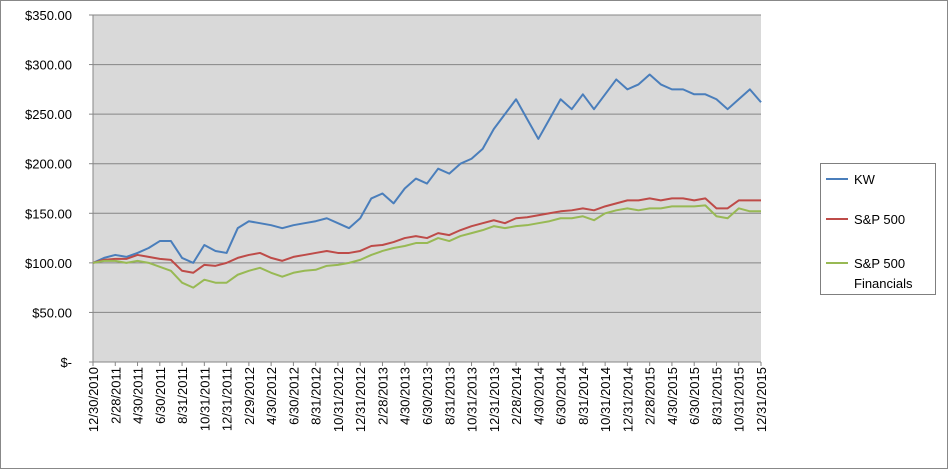 The height and width of the screenshot is (469, 948). What do you see at coordinates (561, 396) in the screenshot?
I see `x-tick-label: 6/30/2014` at bounding box center [561, 396].